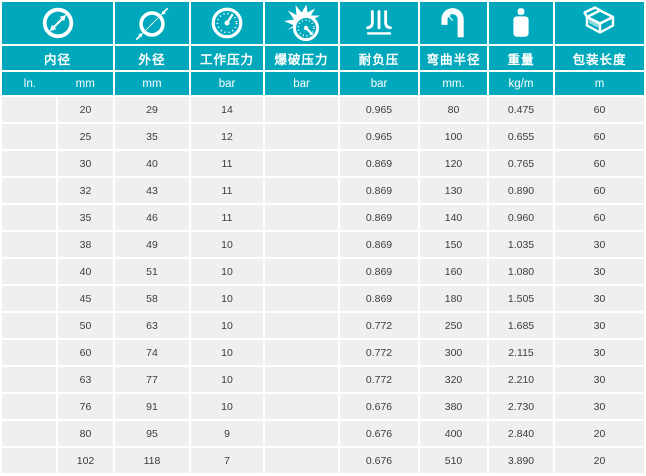  I want to click on weight-icon, so click(521, 23).